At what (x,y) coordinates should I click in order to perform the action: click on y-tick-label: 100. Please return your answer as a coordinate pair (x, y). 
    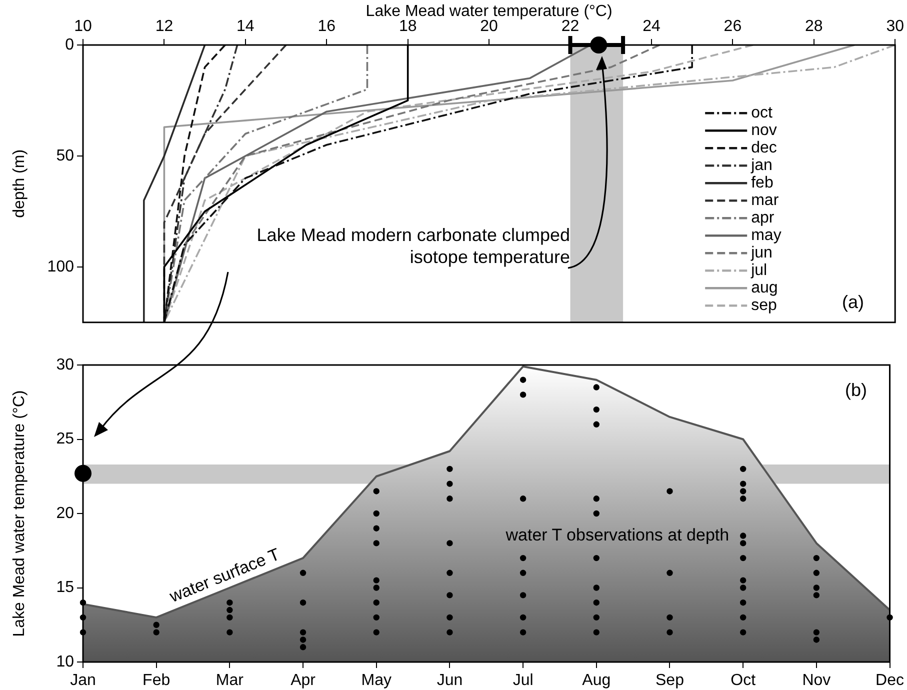
    Looking at the image, I should click on (60, 267).